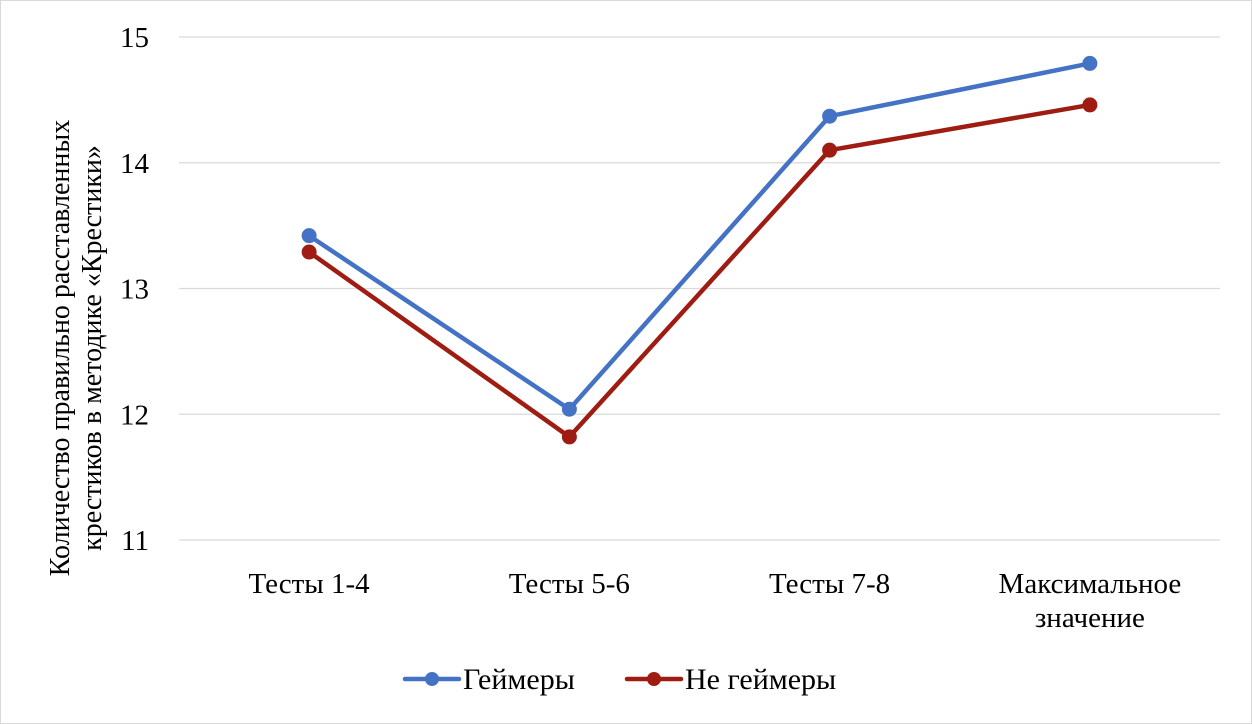 The height and width of the screenshot is (724, 1252). I want to click on x-category-label: Максимальное значение, so click(1090, 601).